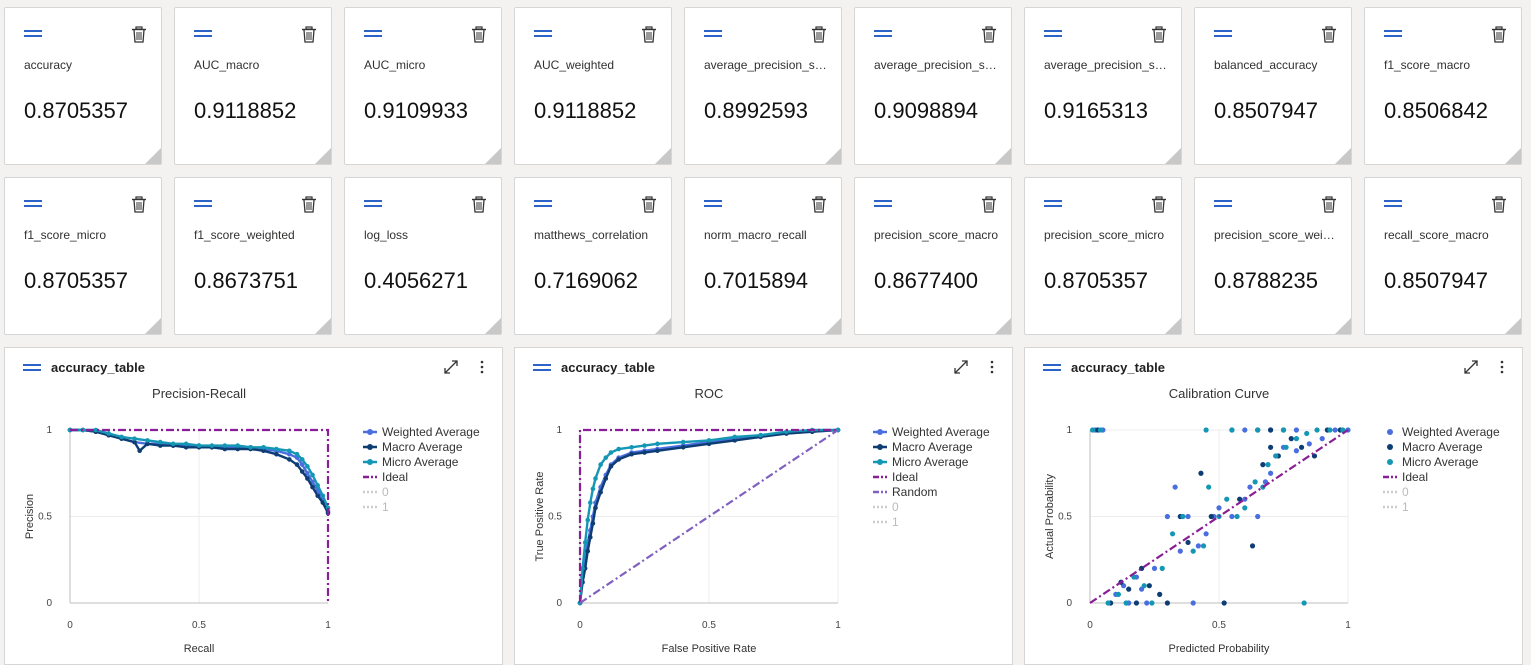 This screenshot has width=1531, height=665. Describe the element at coordinates (905, 492) in the screenshot. I see `legend-item: Random` at that location.